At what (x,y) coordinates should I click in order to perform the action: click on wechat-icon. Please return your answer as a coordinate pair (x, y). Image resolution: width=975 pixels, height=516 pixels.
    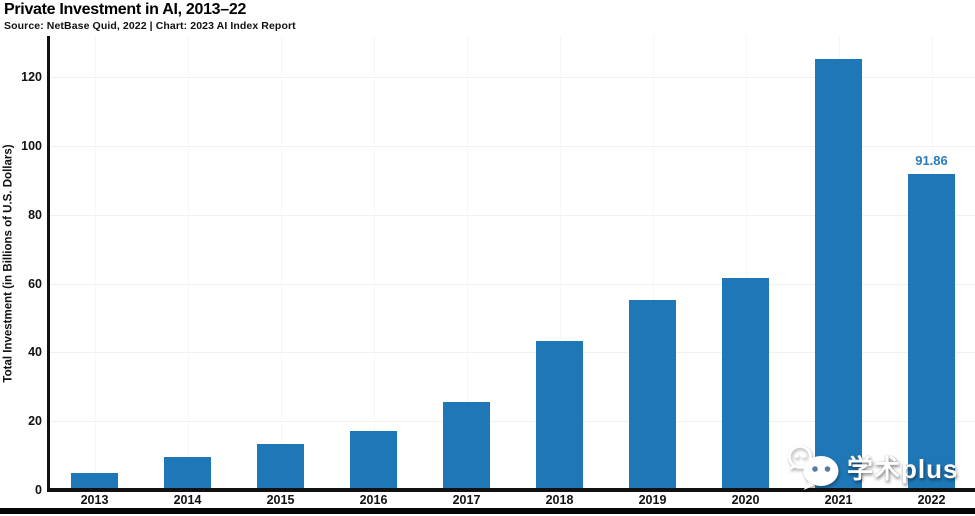
    Looking at the image, I should click on (813, 467).